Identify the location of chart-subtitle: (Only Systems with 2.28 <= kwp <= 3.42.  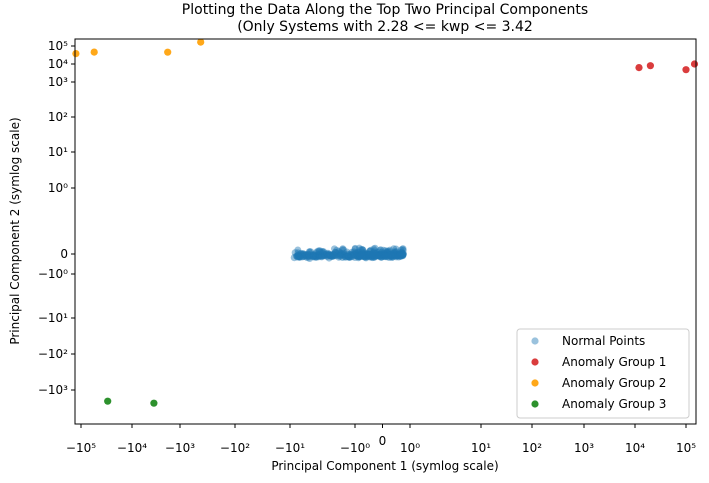
(385, 27).